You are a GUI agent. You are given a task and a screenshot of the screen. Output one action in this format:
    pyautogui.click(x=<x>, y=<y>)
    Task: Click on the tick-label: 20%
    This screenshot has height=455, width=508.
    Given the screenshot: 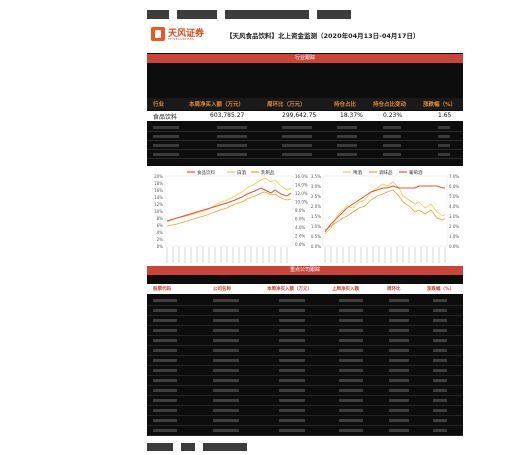 What is the action you would take?
    pyautogui.click(x=158, y=176)
    